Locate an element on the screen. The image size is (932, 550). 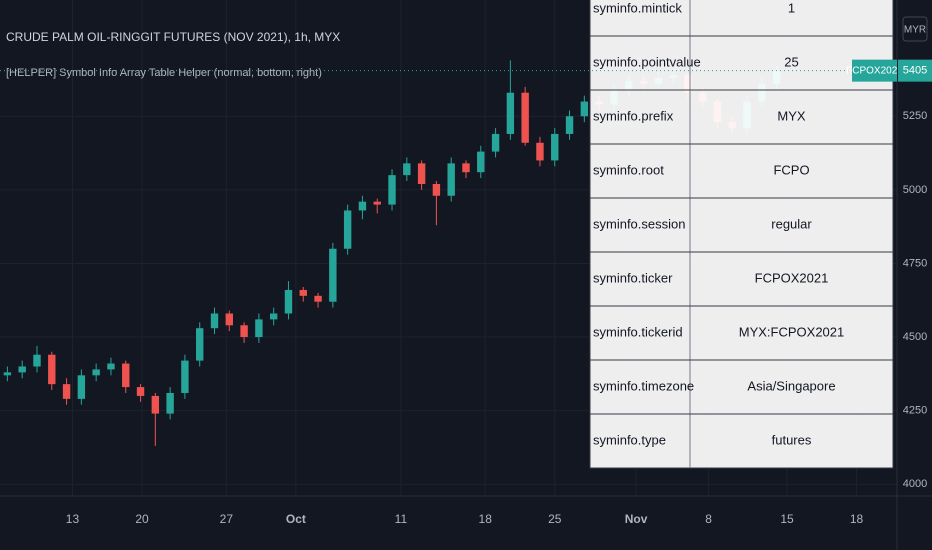
table-key: syminfo.ticker is located at coordinates (633, 277).